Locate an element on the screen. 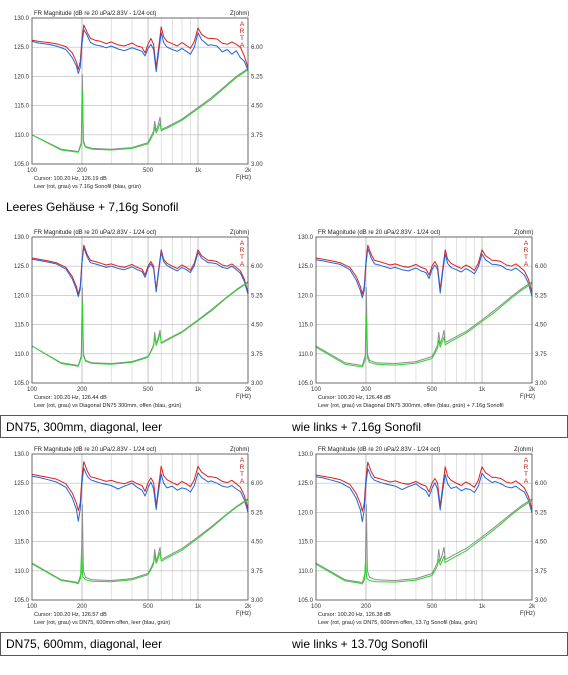  divider-row2-left is located at coordinates (0, 426).